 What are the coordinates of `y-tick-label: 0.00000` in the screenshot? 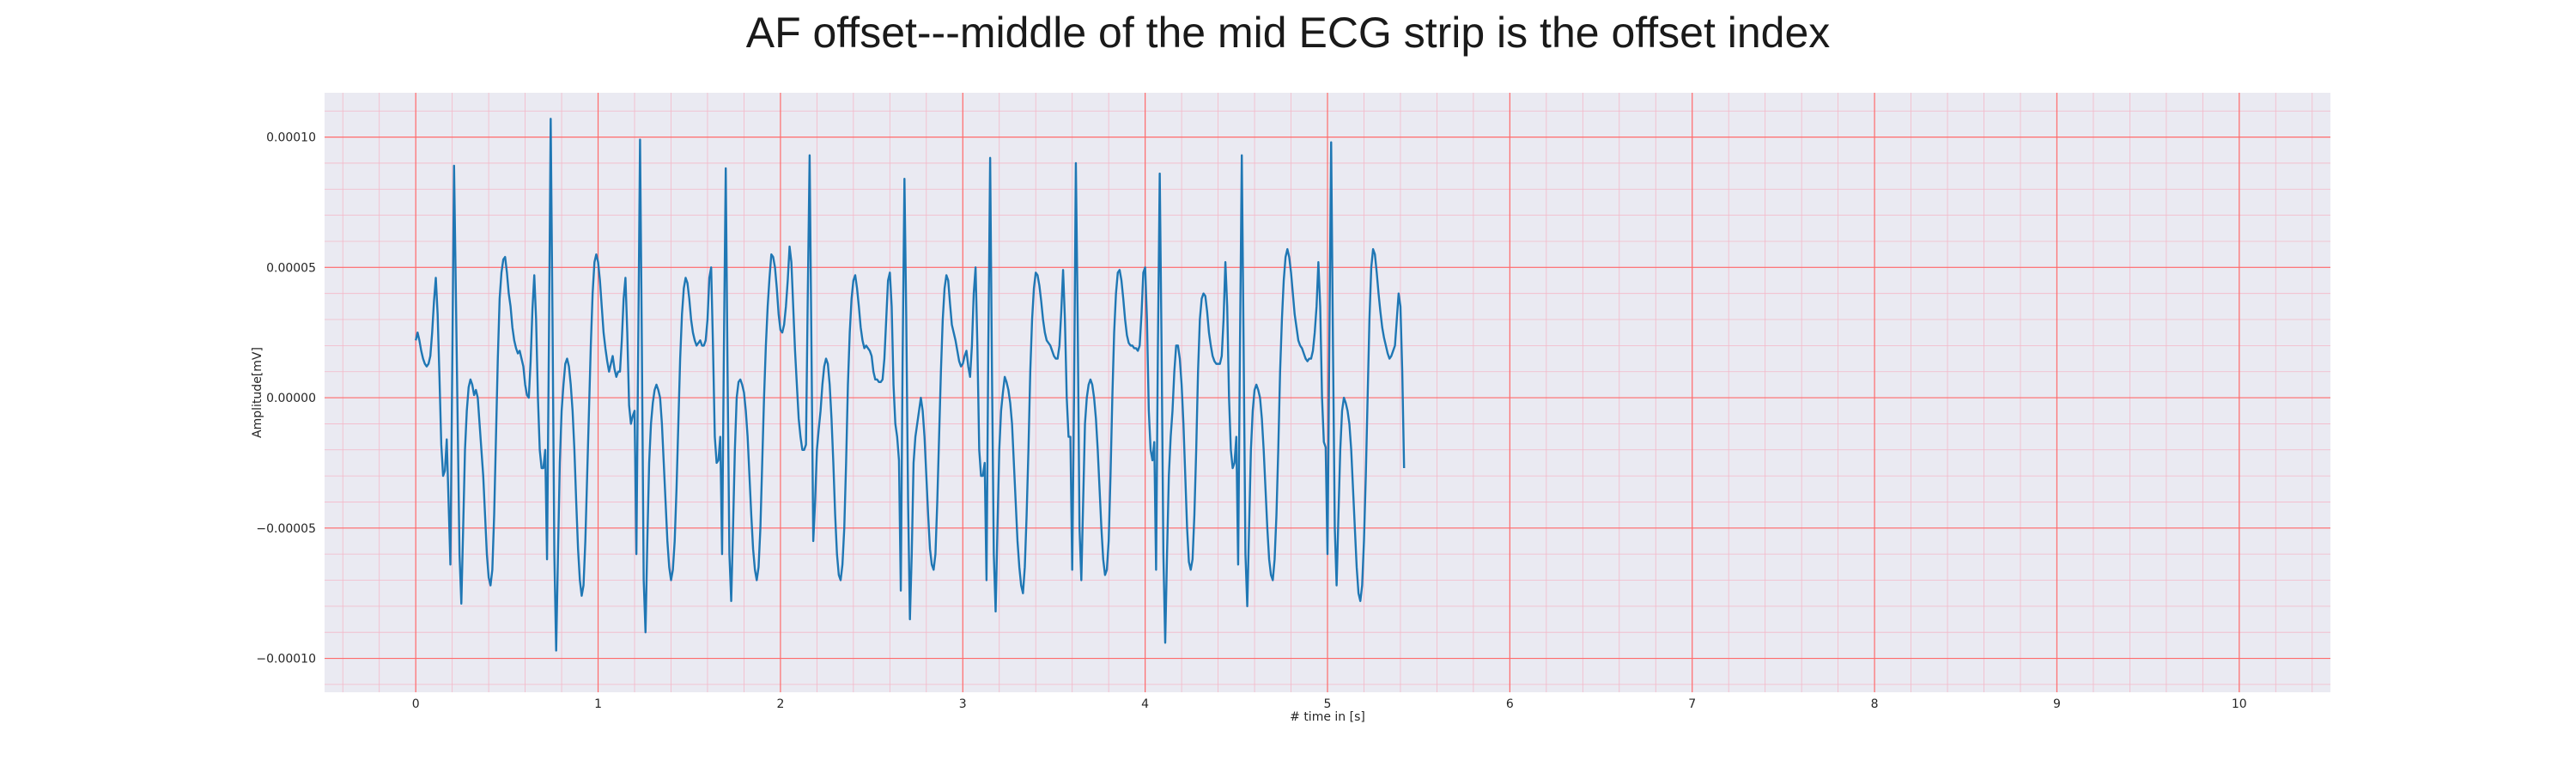 It's located at (291, 398).